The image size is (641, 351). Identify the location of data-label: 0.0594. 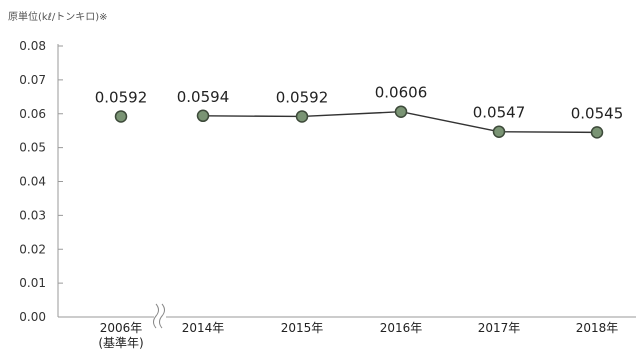
(203, 97).